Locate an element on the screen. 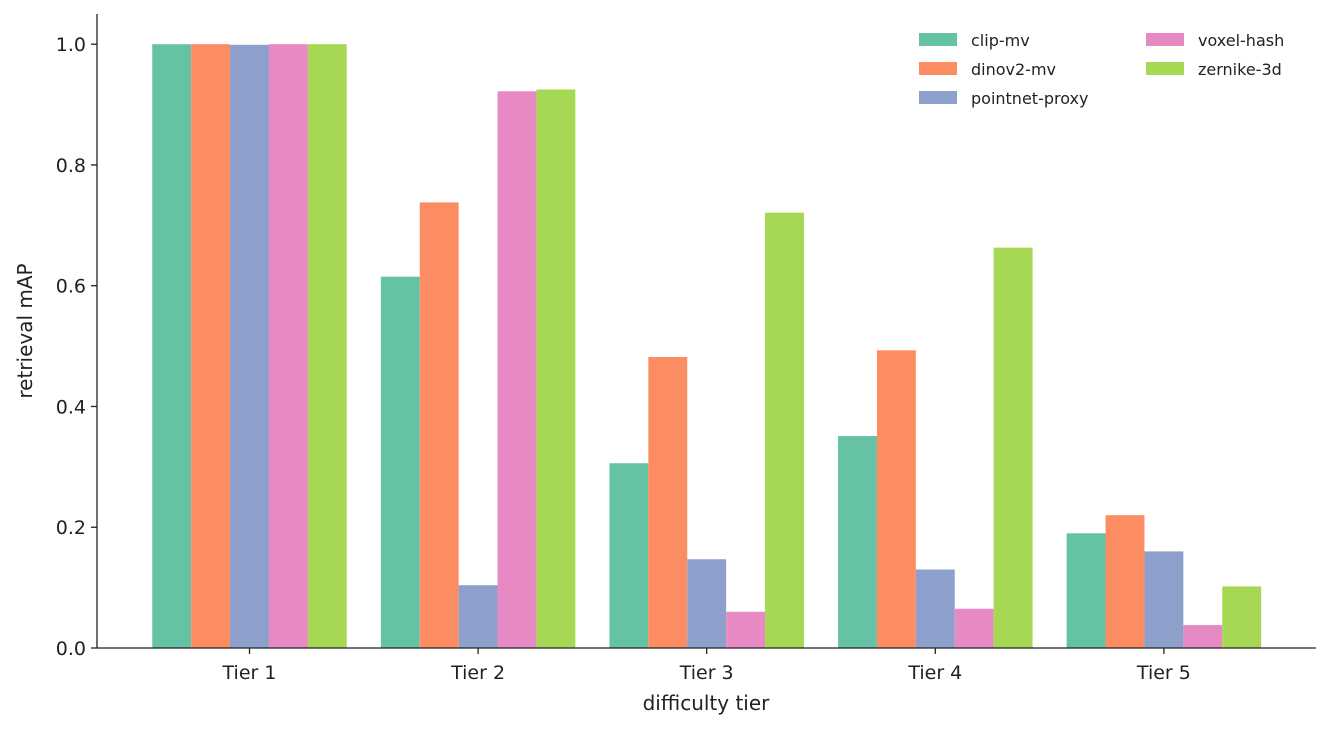 The image size is (1331, 731). legend-swatch-pointnet-proxy is located at coordinates (938, 97).